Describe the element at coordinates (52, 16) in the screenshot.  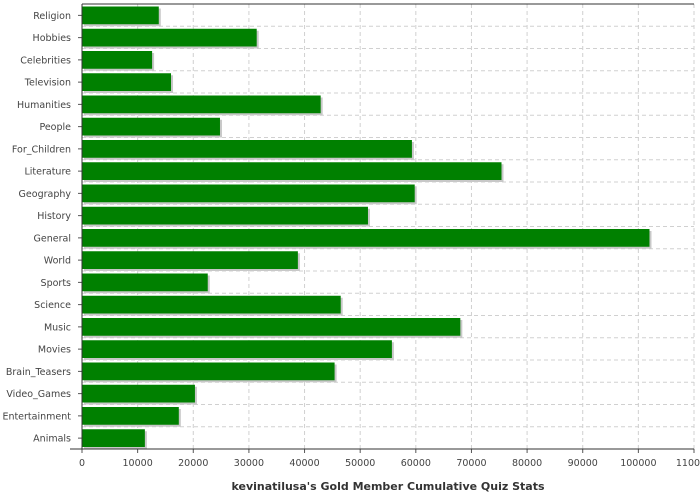
I see `category-label: Religion` at that location.